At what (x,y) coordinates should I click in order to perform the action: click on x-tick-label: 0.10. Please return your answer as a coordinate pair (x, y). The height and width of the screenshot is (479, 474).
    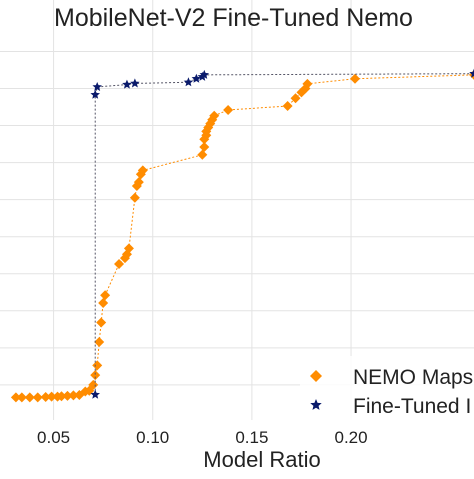
    Looking at the image, I should click on (152, 437).